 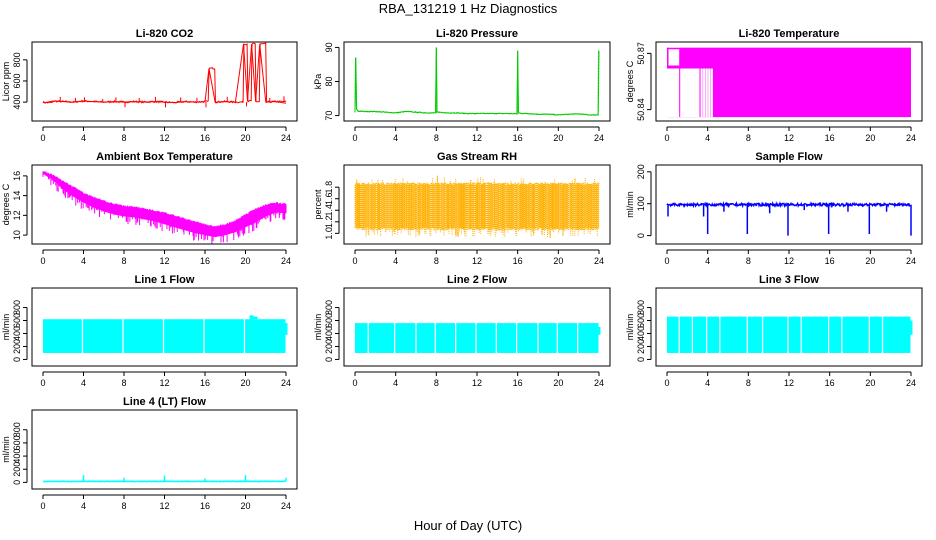 I want to click on chart-title: Li-820 Pressure, so click(x=477, y=34).